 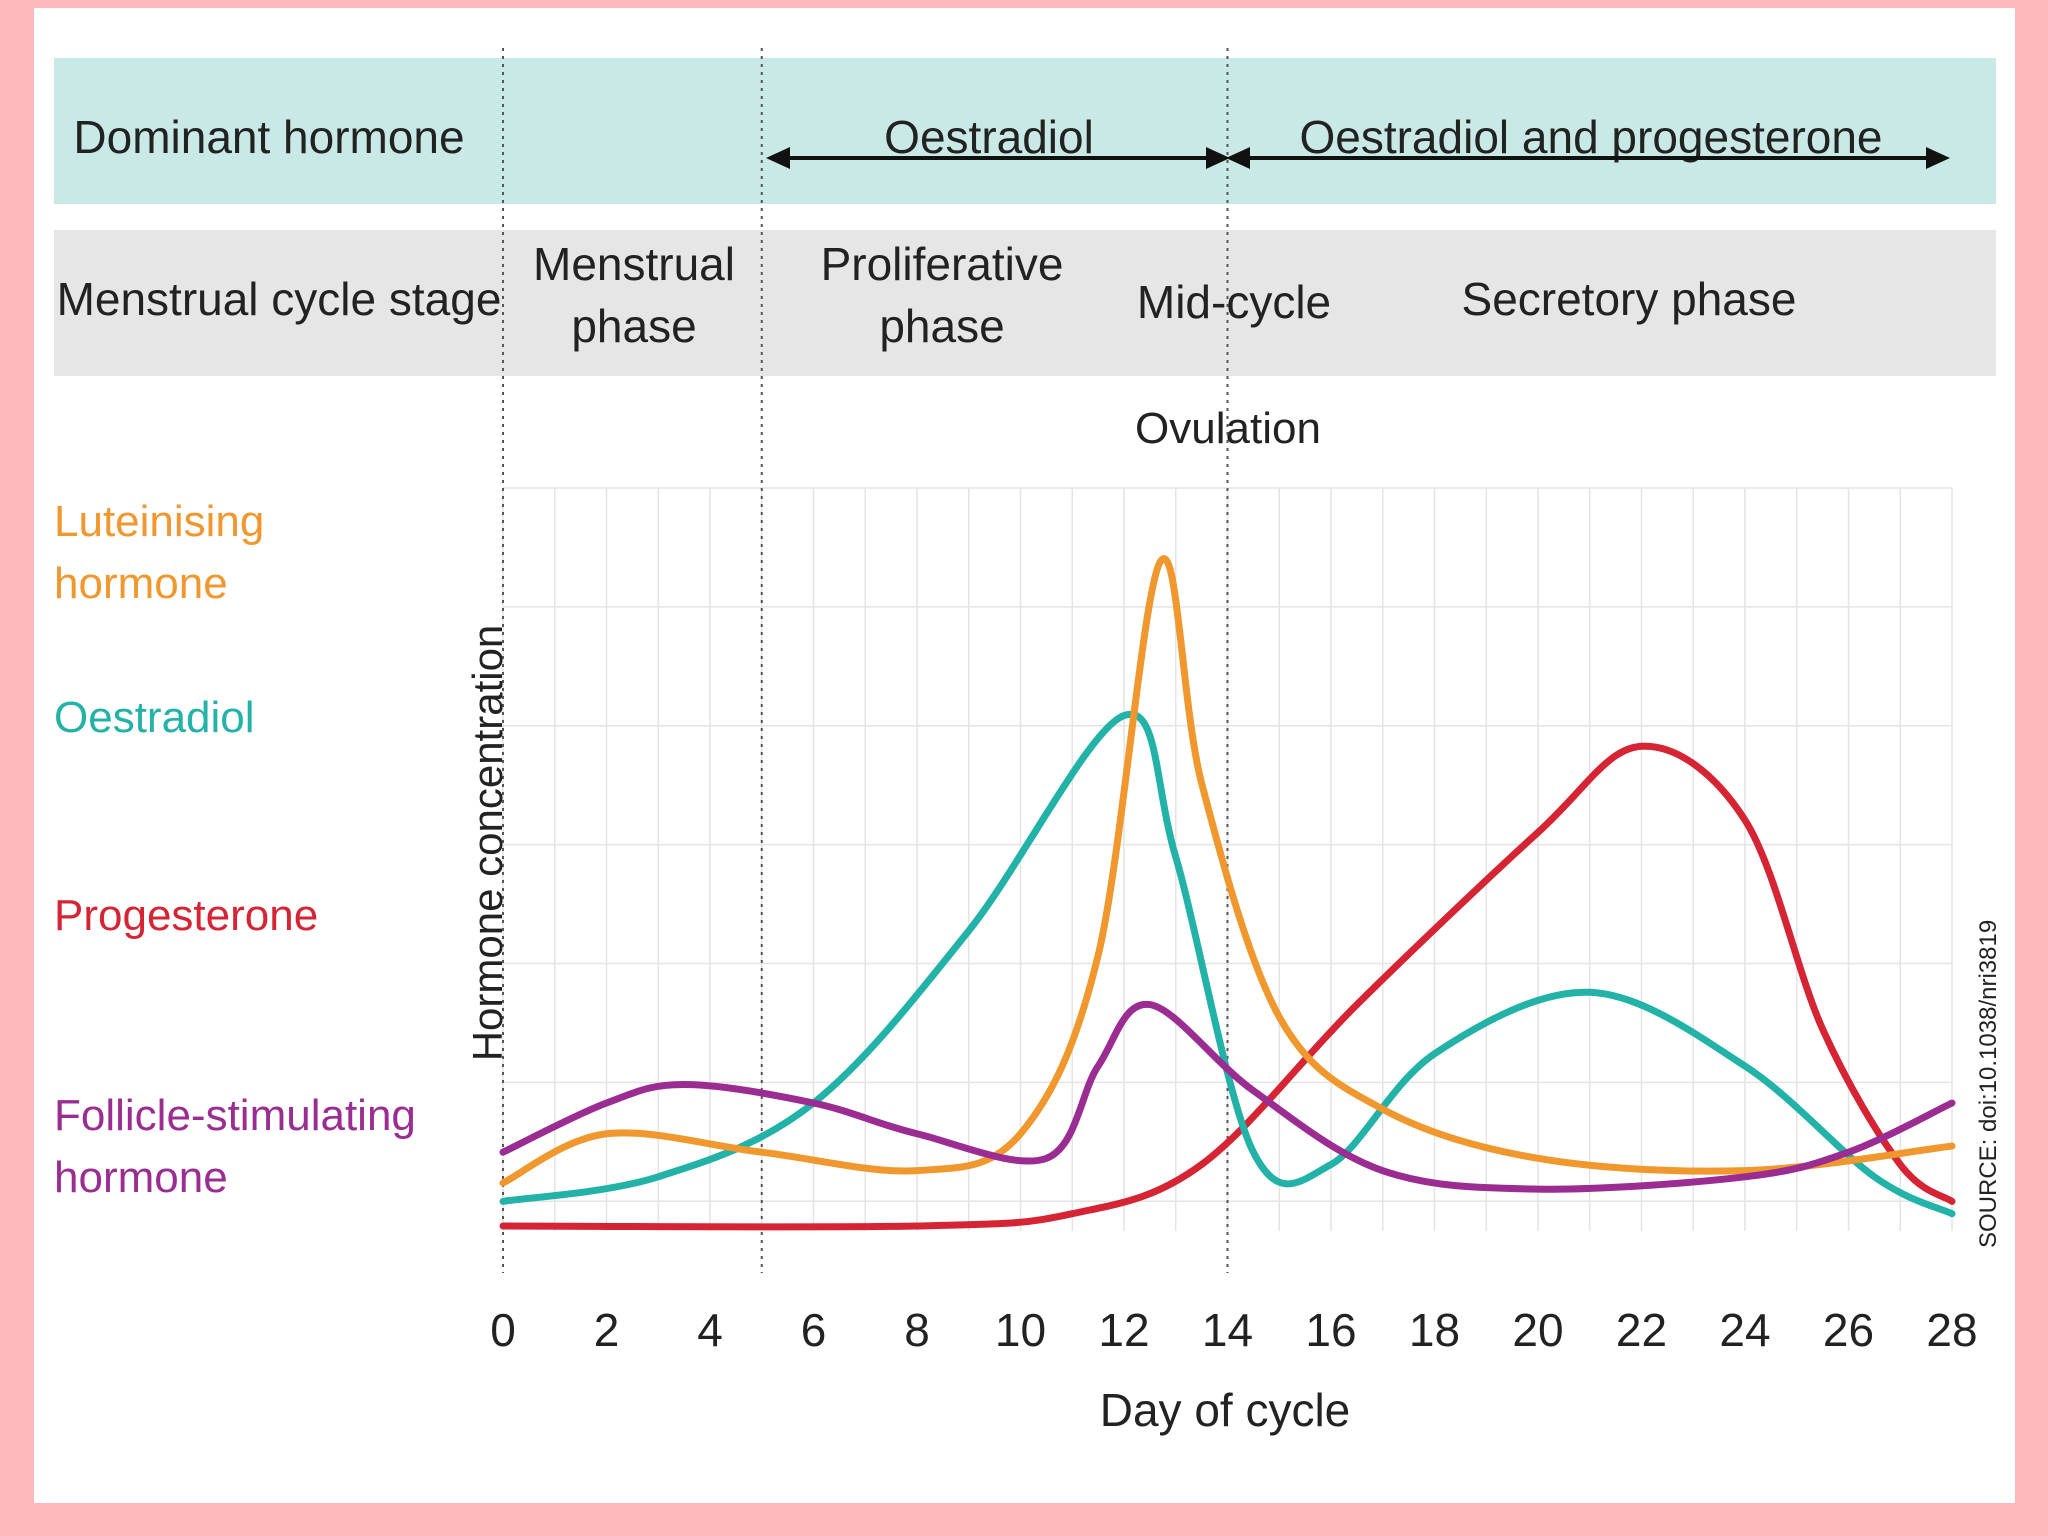 What do you see at coordinates (634, 264) in the screenshot?
I see `menstrual-phase-line1: Menstrual` at bounding box center [634, 264].